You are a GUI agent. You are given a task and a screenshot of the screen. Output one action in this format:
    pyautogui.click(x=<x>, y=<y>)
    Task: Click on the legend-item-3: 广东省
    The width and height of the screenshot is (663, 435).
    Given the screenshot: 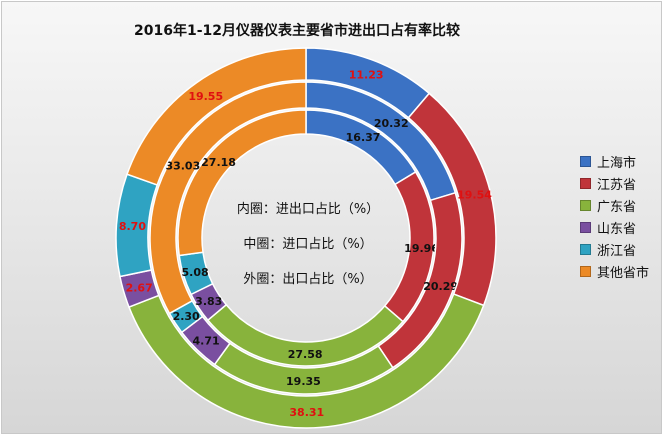 What is the action you would take?
    pyautogui.click(x=614, y=205)
    